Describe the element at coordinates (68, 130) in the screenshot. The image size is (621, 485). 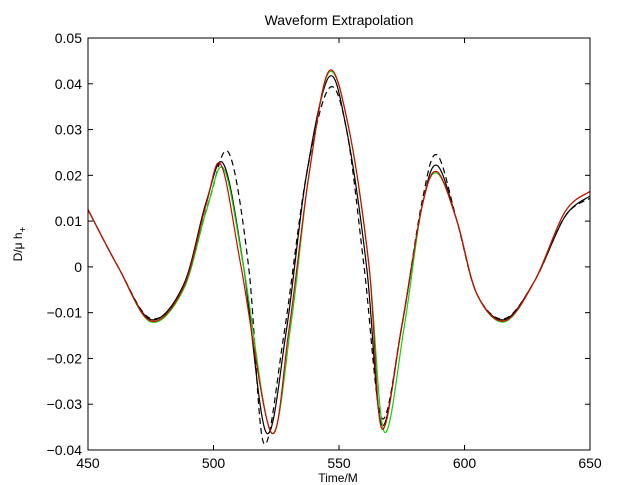
I see `y-tick-label-7: 0.03` at that location.